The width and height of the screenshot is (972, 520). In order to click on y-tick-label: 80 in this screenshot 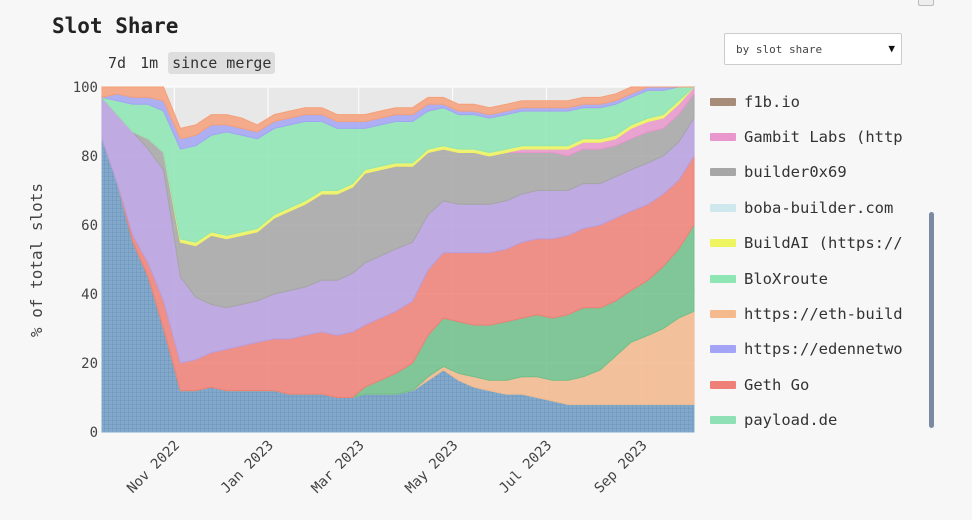, I will do `click(89, 157)`.